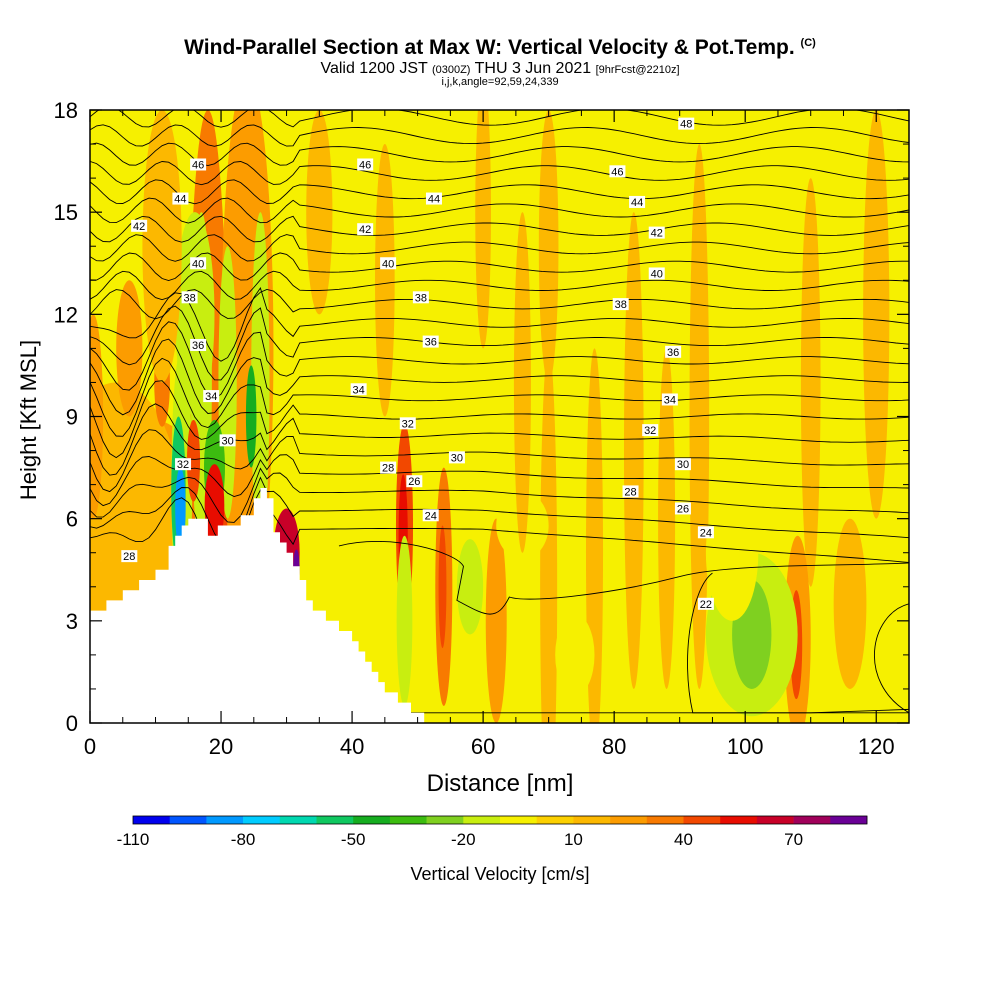 The width and height of the screenshot is (1000, 1000). Describe the element at coordinates (72, 621) in the screenshot. I see `y-tick-label: 3` at that location.